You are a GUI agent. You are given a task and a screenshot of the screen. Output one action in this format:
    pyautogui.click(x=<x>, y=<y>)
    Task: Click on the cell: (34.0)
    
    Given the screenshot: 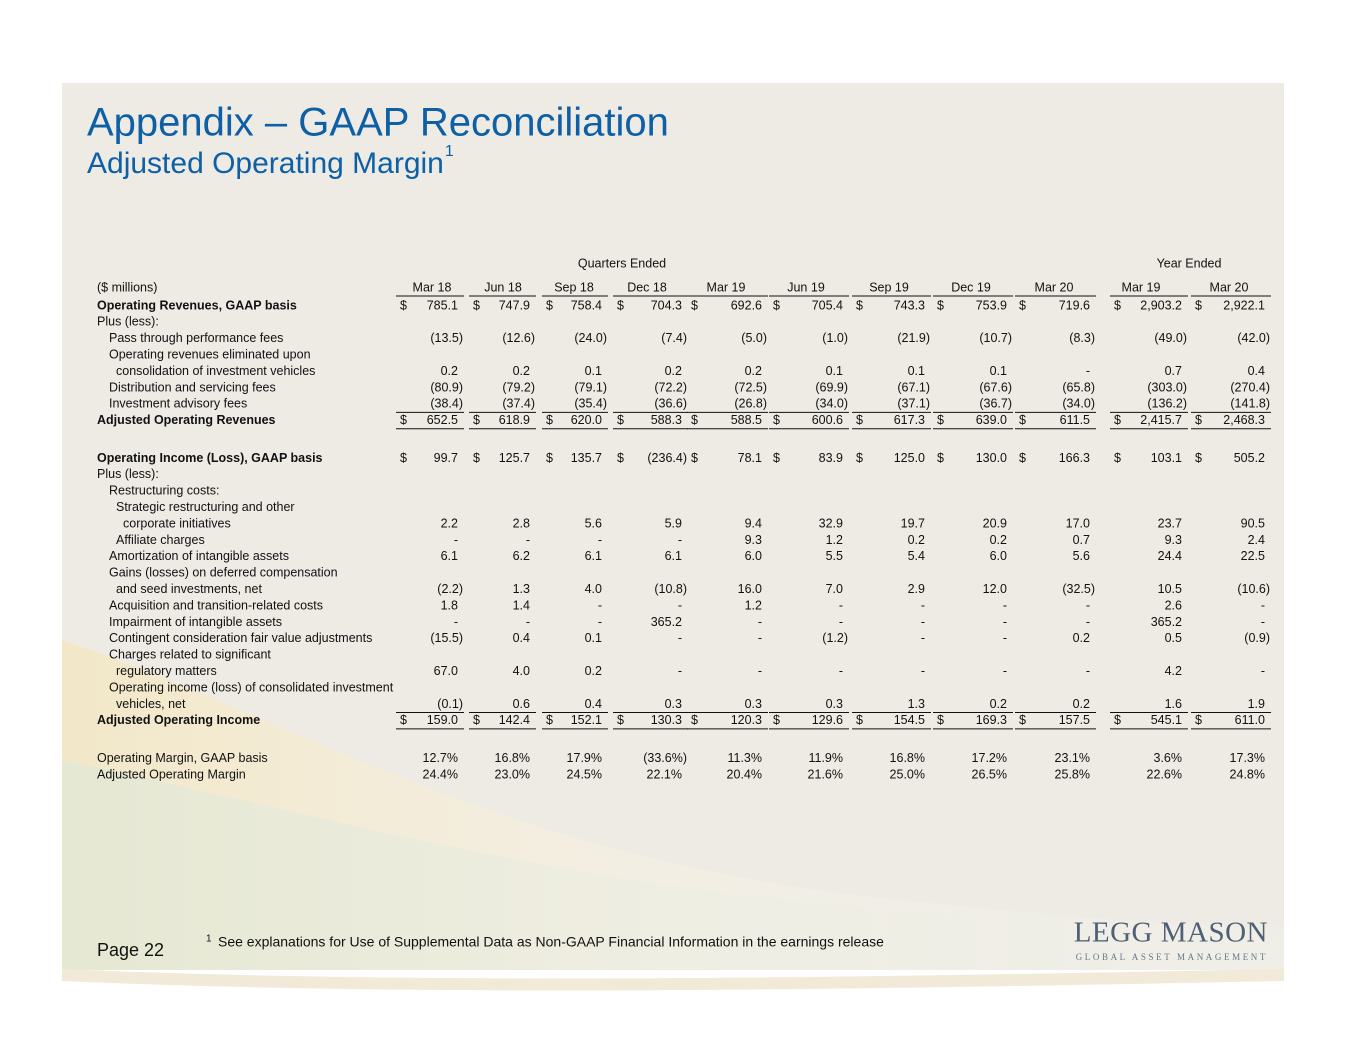 What is the action you would take?
    pyautogui.click(x=831, y=404)
    